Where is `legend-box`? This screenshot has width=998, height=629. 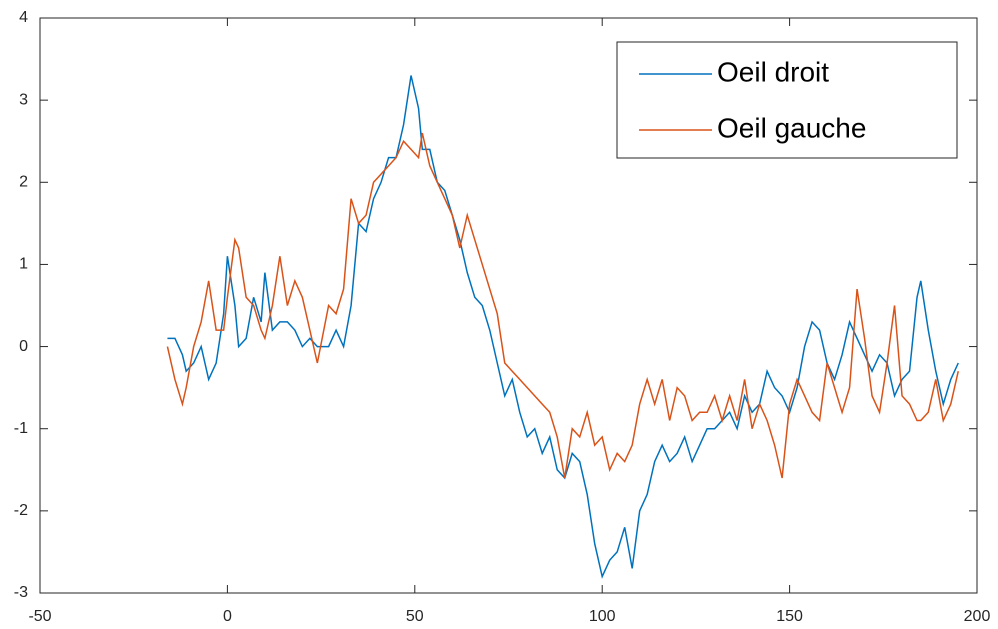 legend-box is located at coordinates (787, 100).